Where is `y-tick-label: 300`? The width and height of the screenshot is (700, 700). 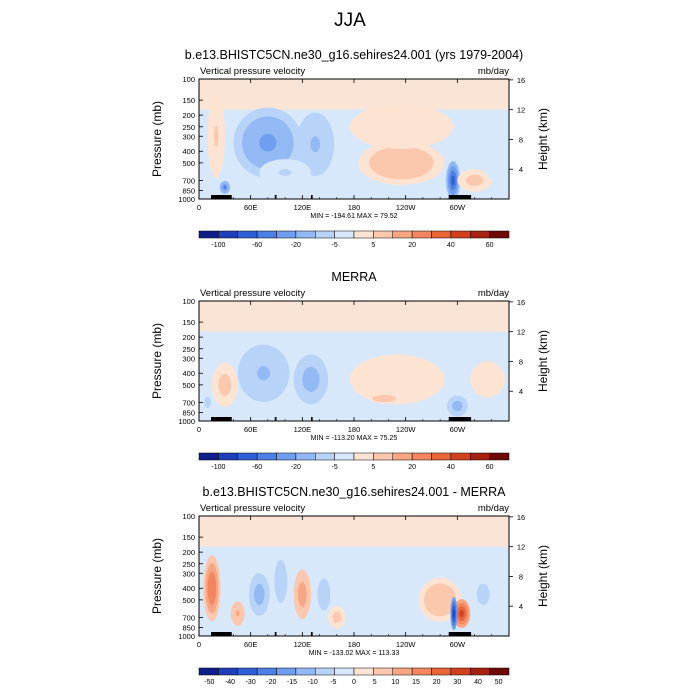
y-tick-label: 300 is located at coordinates (188, 358).